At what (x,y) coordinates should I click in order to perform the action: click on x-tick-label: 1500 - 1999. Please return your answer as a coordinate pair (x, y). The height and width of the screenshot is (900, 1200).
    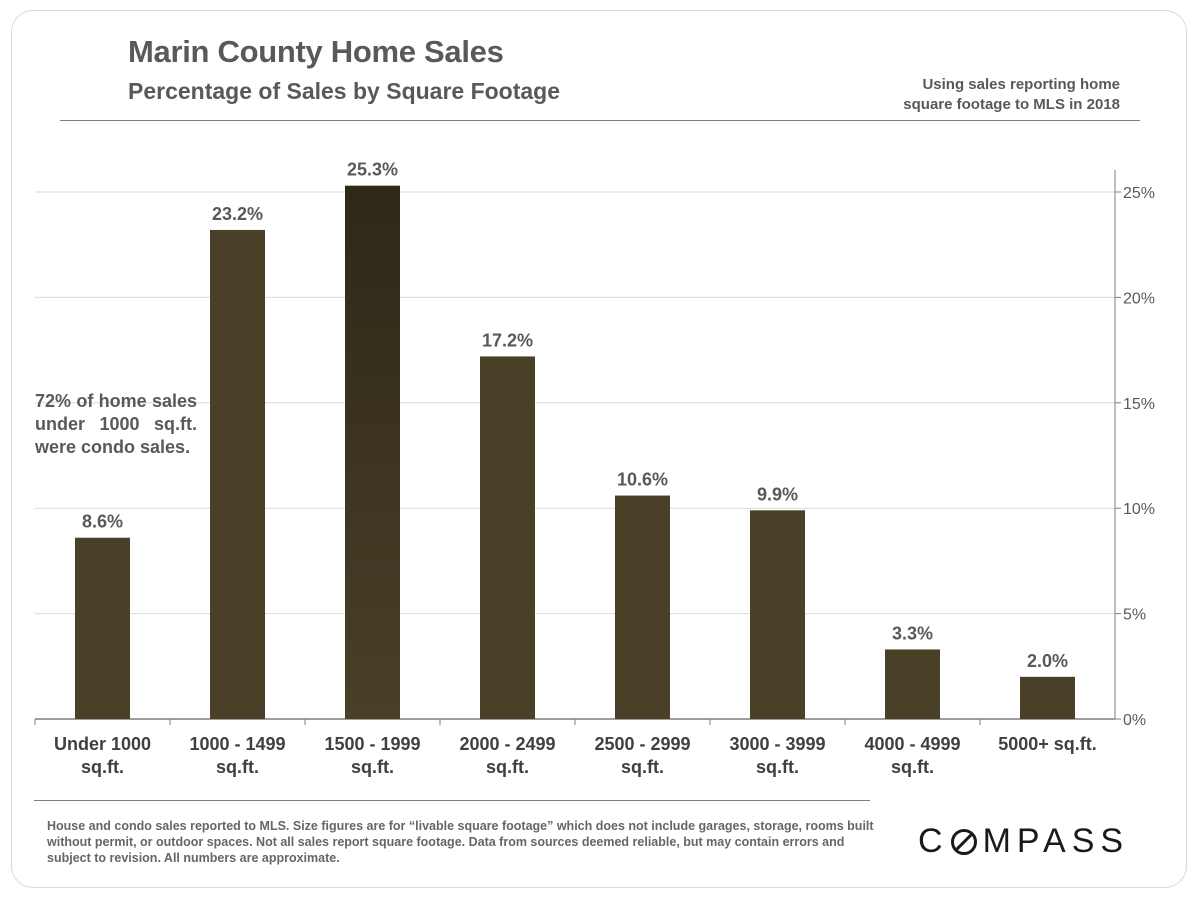
    Looking at the image, I should click on (372, 744).